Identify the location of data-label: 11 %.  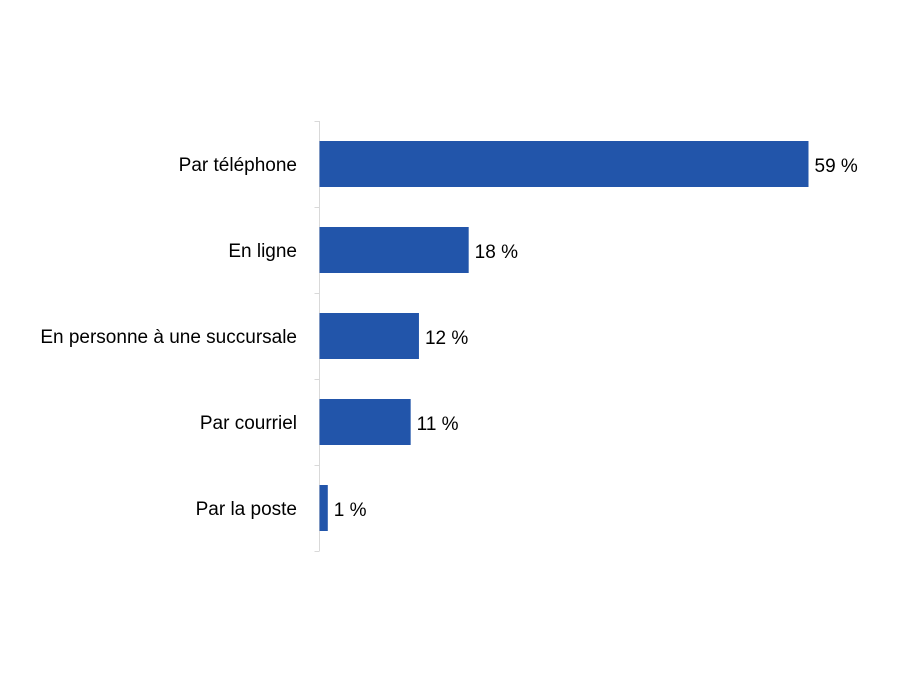
(438, 424).